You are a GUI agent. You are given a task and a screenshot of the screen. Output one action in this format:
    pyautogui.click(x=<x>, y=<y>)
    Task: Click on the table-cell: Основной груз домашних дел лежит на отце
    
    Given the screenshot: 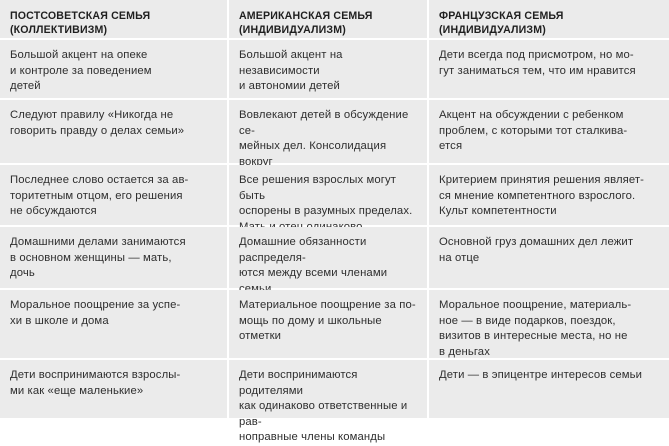 What is the action you would take?
    pyautogui.click(x=549, y=257)
    